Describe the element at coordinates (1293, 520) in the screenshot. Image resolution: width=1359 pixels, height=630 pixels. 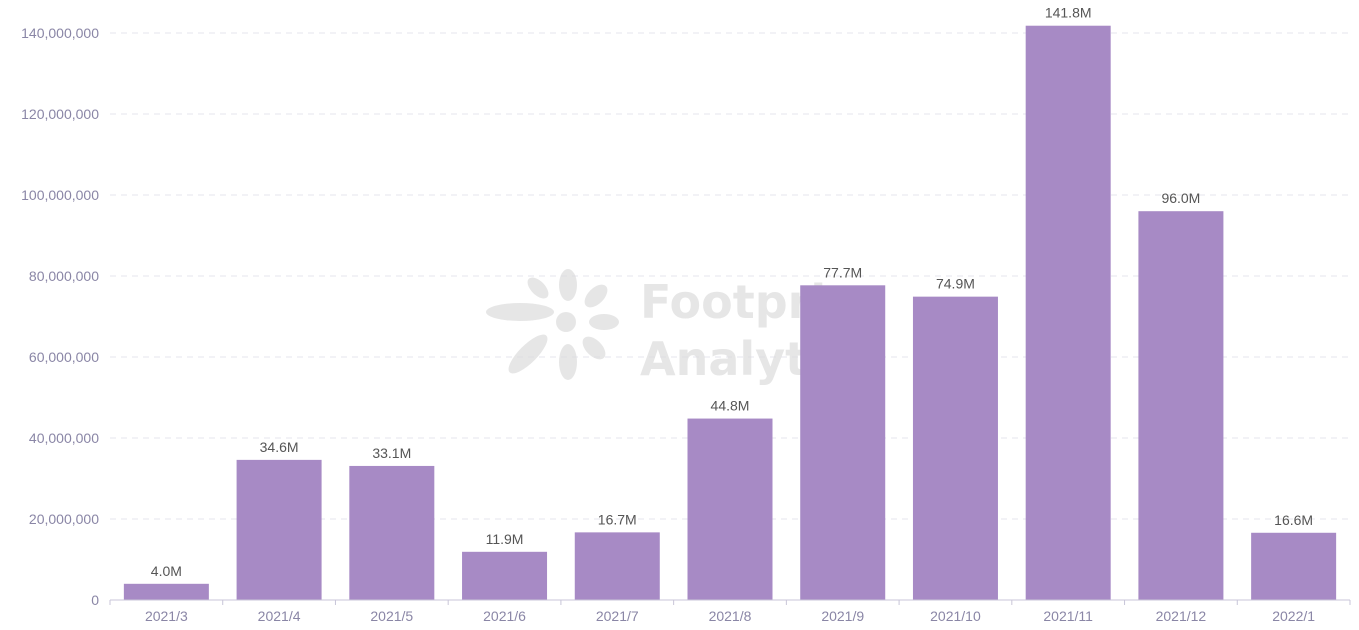
I see `data-label-2022/1: 16.6M` at that location.